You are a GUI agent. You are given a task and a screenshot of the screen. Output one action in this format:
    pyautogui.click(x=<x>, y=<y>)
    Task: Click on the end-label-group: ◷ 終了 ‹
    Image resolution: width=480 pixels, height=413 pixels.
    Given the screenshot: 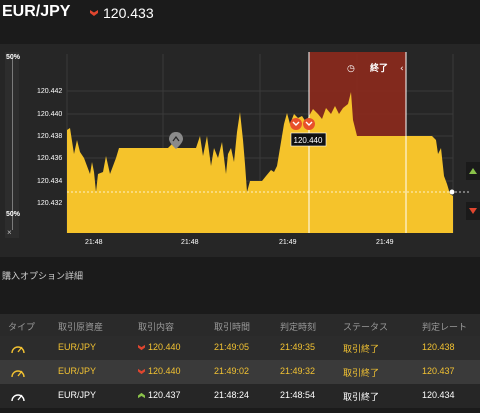 What is the action you would take?
    pyautogui.click(x=375, y=68)
    